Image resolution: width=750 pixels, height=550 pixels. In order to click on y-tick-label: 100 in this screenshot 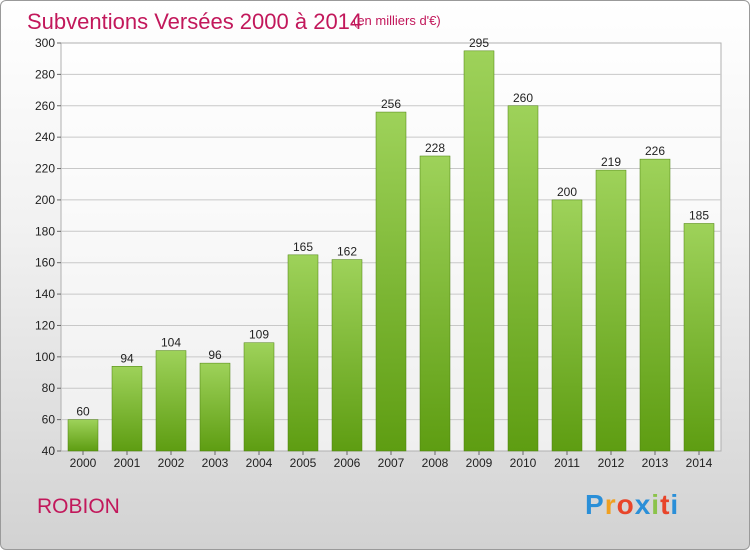, I will do `click(45, 357)`.